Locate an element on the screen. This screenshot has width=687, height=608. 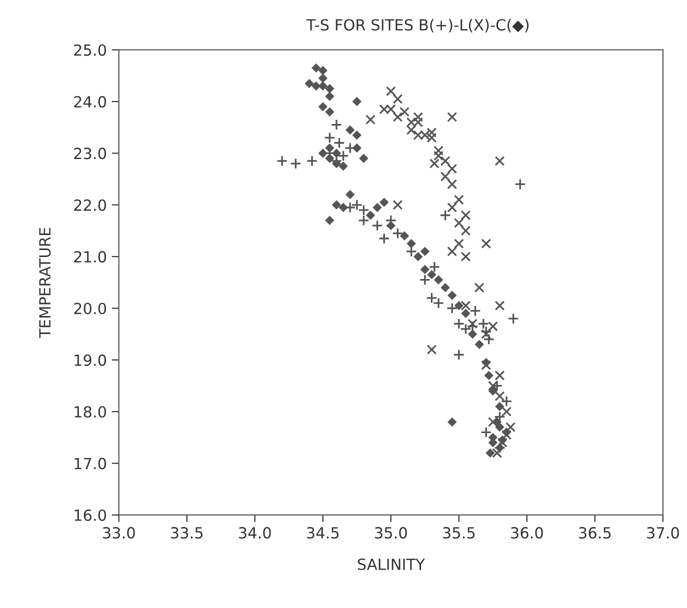
x-axis-title: SALINITY is located at coordinates (391, 564).